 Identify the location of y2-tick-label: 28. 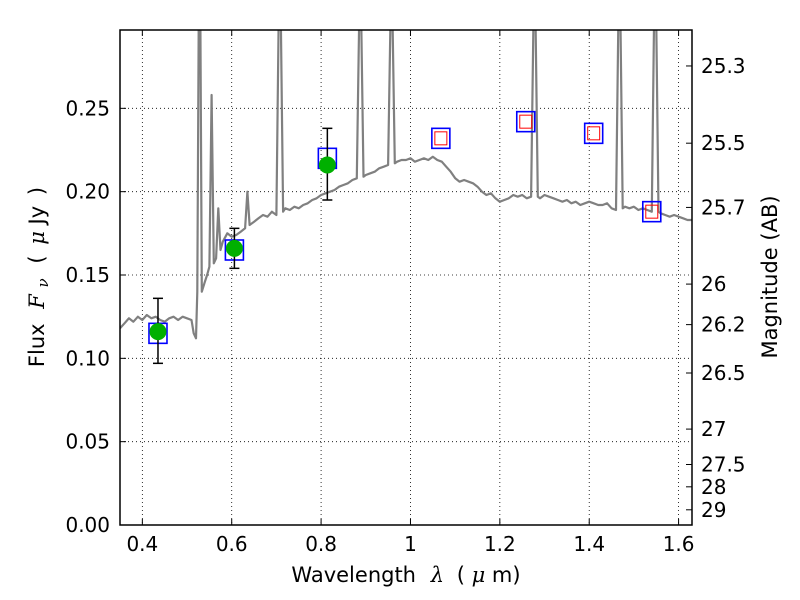
(713, 487).